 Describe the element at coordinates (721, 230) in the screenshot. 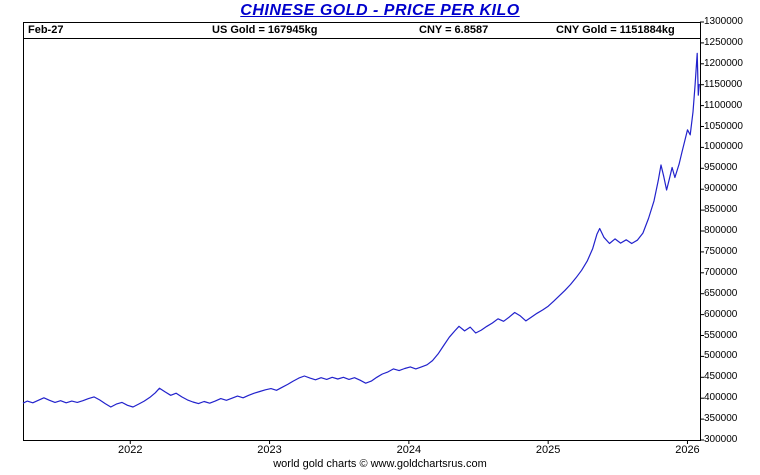

I see `y-axis-tick-label: 800000` at that location.